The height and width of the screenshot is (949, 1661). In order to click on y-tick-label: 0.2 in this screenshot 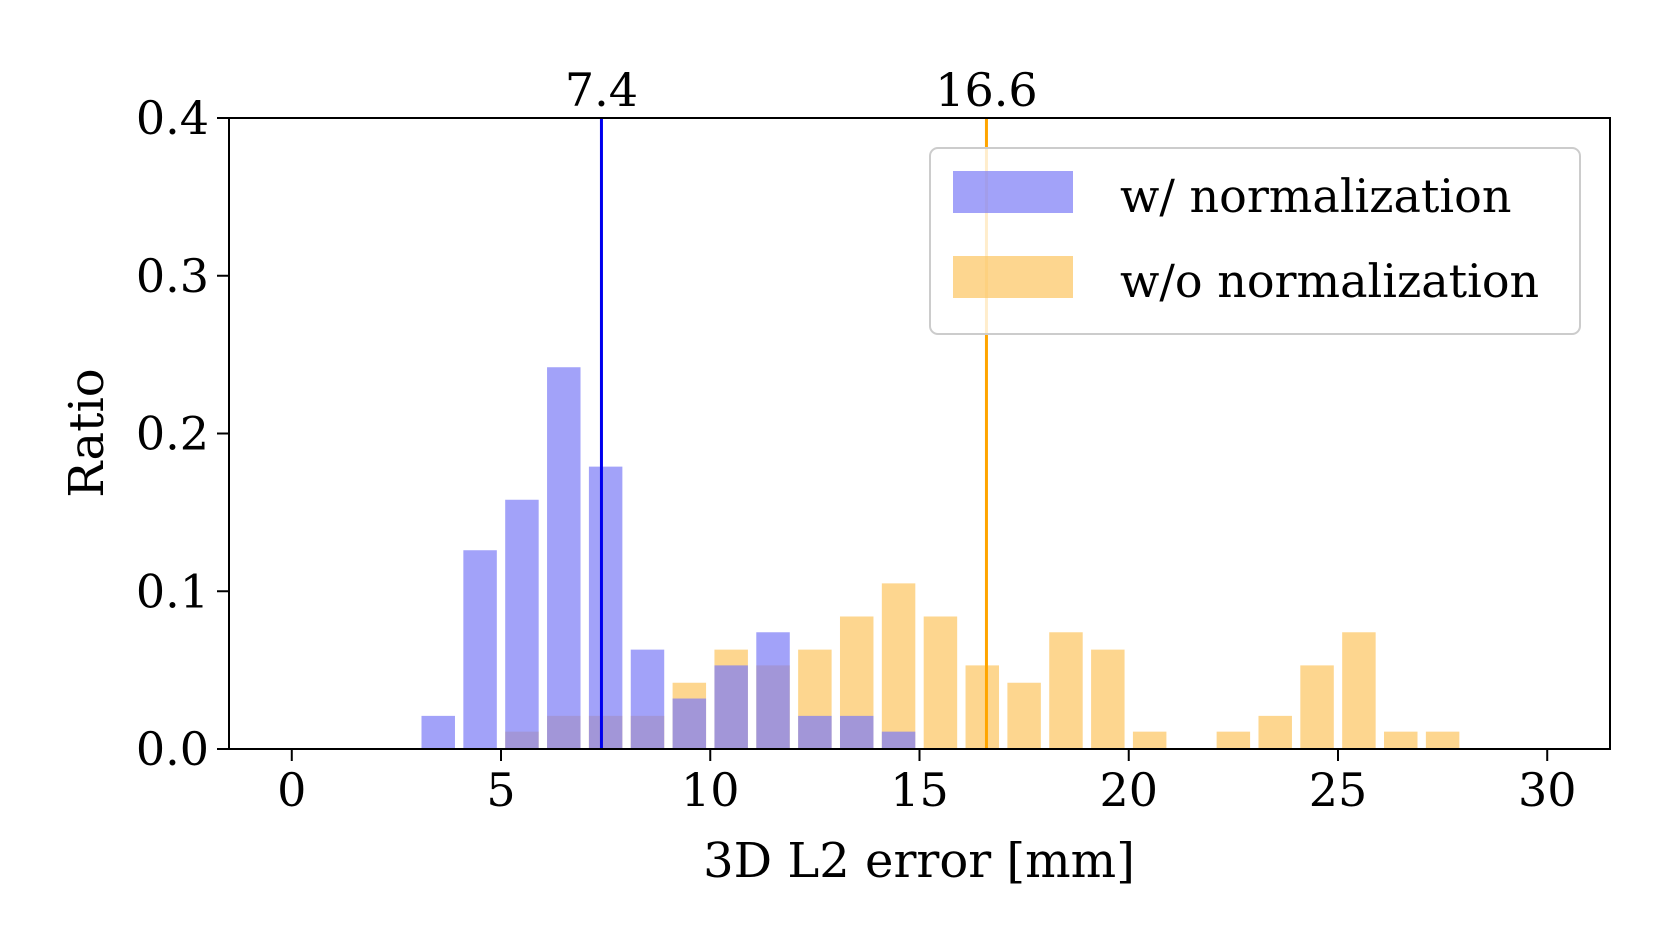, I will do `click(172, 434)`.